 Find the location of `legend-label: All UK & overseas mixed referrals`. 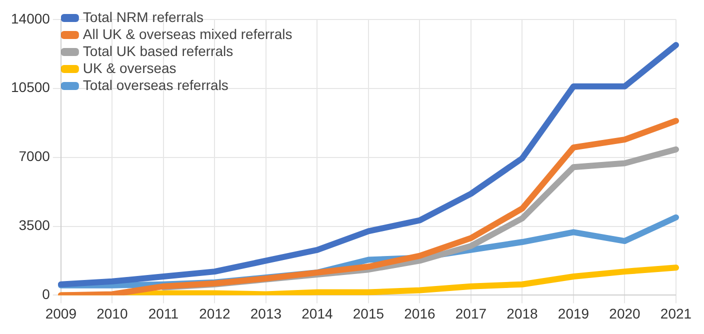

legend-label: All UK & overseas mixed referrals is located at coordinates (187, 34).